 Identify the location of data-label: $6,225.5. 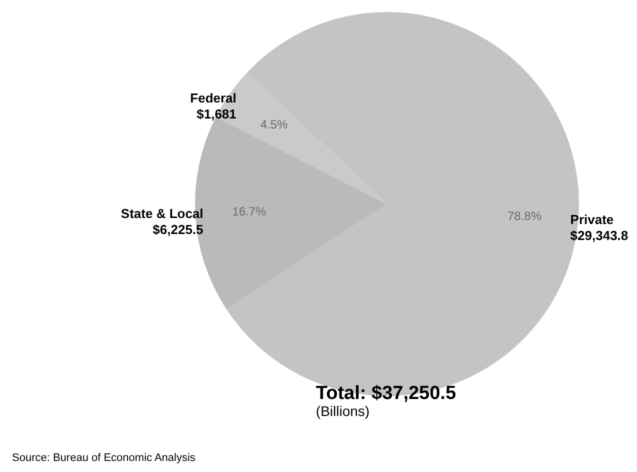
(178, 230).